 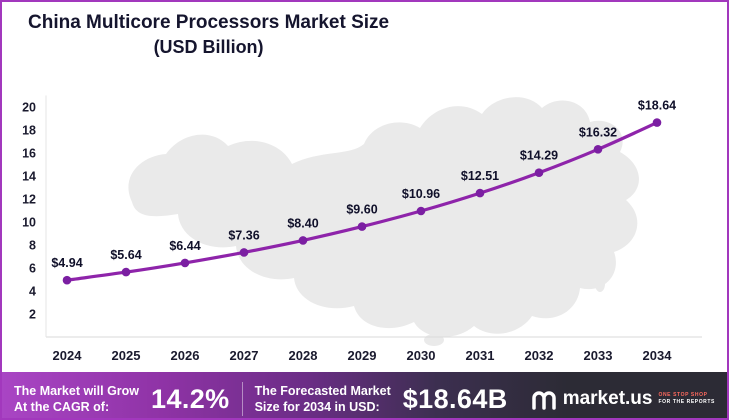 I want to click on x-tick-label: 2025, so click(x=126, y=355).